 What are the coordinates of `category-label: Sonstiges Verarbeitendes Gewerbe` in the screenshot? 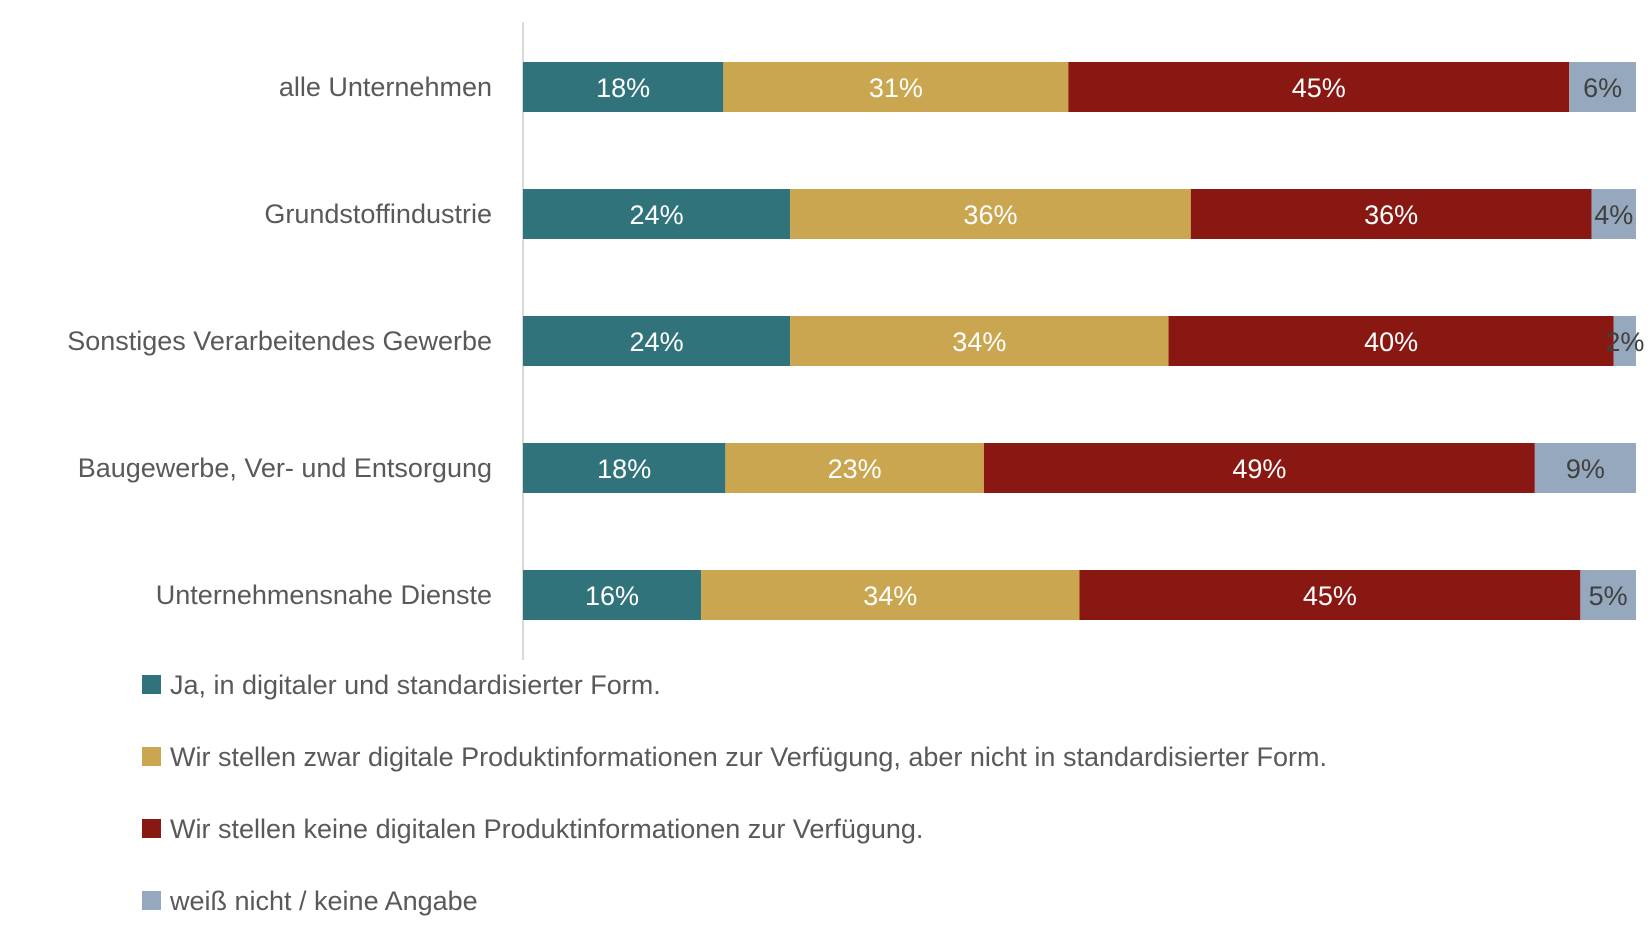 It's located at (279, 341).